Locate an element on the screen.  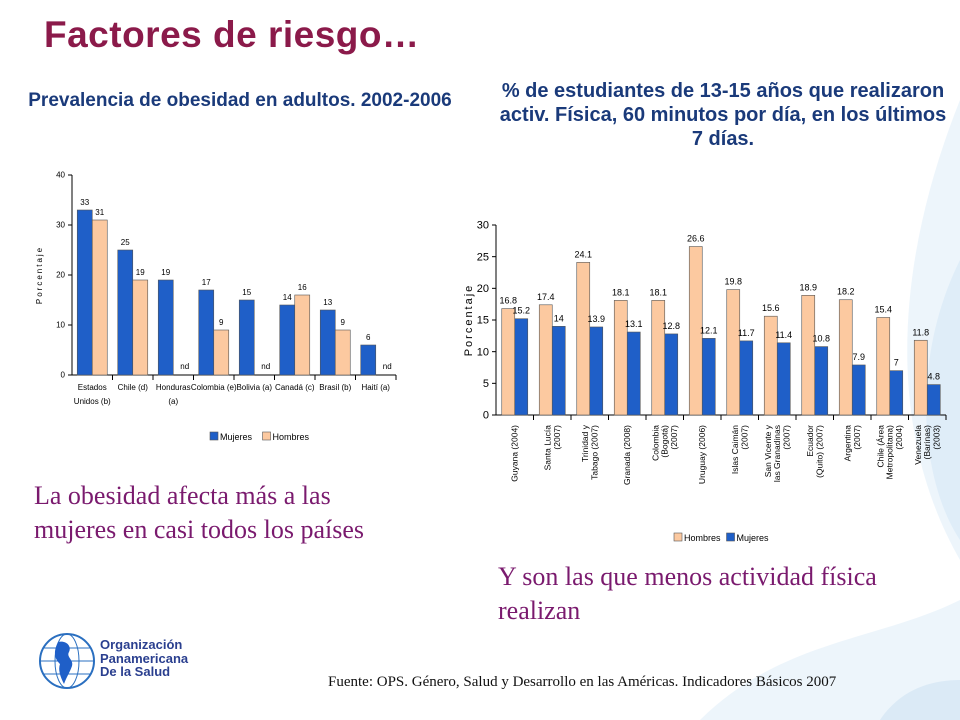
category-label: Venezuela(Barinas)(2003) is located at coordinates (927, 445).